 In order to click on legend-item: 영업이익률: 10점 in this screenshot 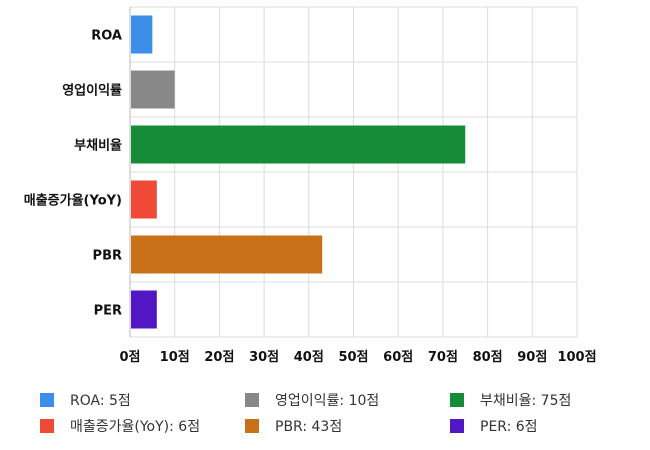, I will do `click(312, 400)`.